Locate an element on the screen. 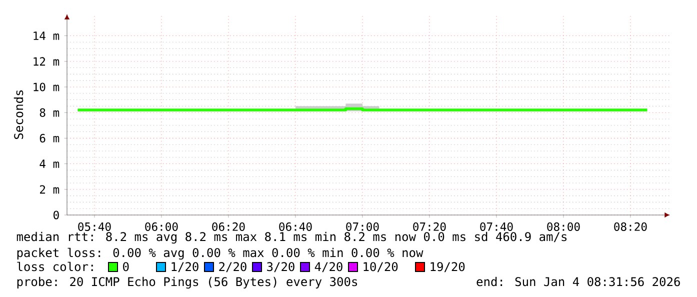 Image resolution: width=697 pixels, height=297 pixels. y-axis-title: Seconds is located at coordinates (19, 114).